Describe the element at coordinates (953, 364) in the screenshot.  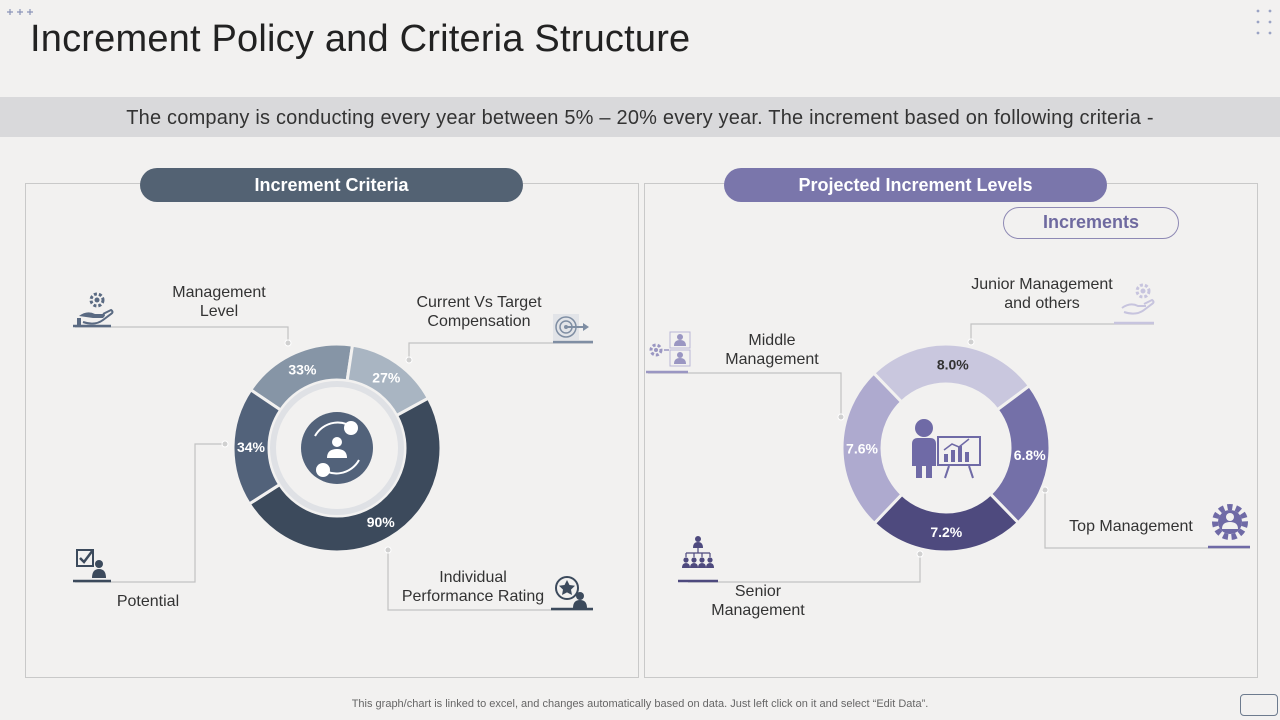
I see `right-donut-value-label: 8.0%` at that location.